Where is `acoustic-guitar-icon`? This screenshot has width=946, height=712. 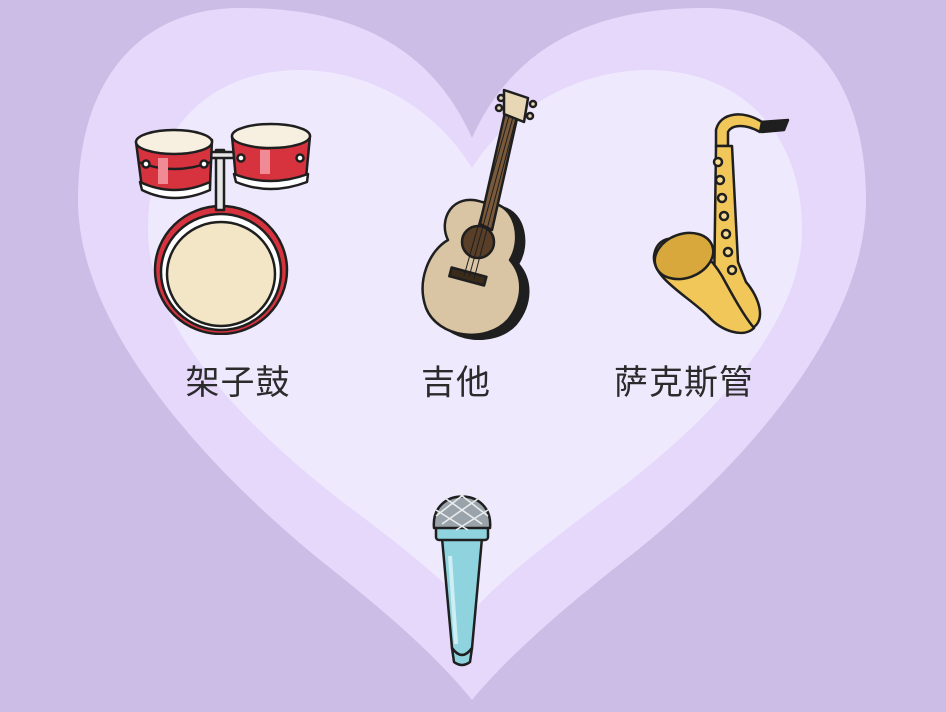
acoustic-guitar-icon is located at coordinates (482, 210).